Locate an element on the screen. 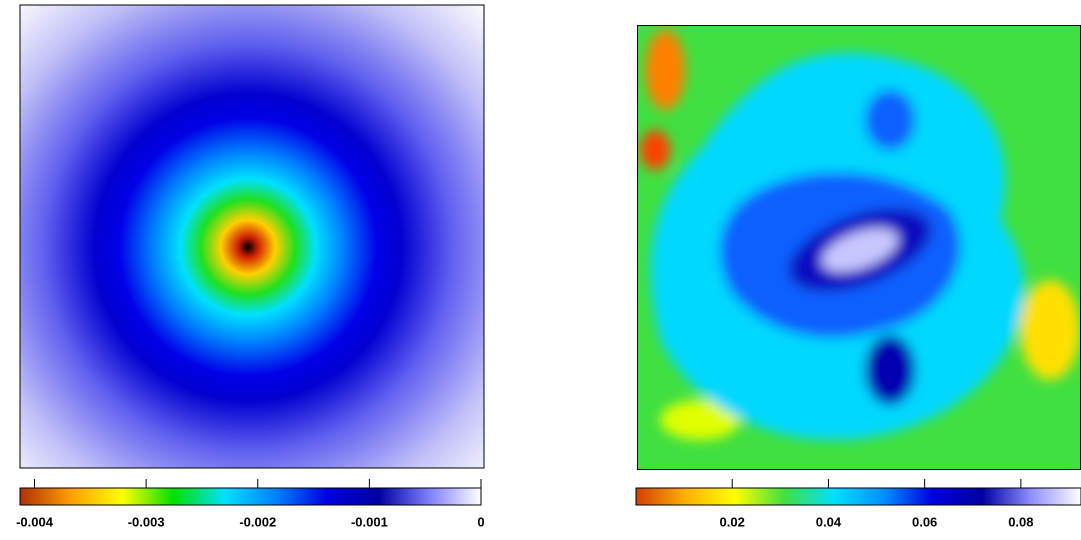 This screenshot has height=540, width=1081. tick-label: -0.003 is located at coordinates (146, 521).